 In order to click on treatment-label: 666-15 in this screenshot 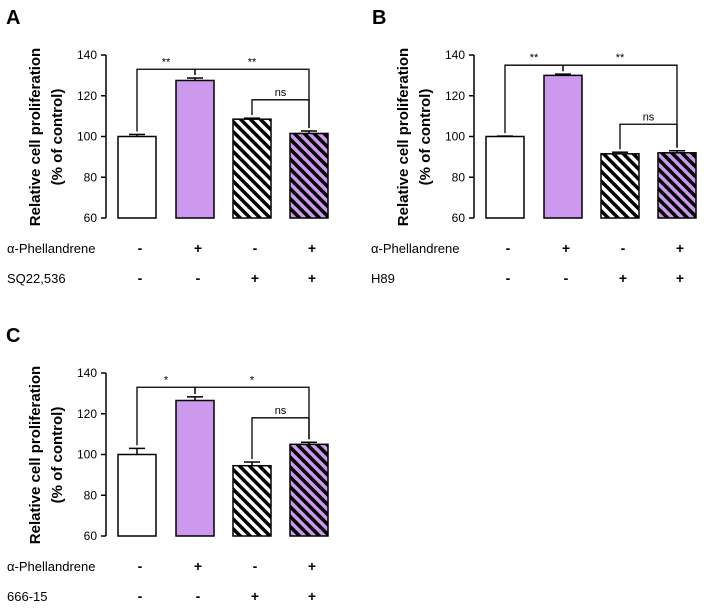, I will do `click(27, 596)`.